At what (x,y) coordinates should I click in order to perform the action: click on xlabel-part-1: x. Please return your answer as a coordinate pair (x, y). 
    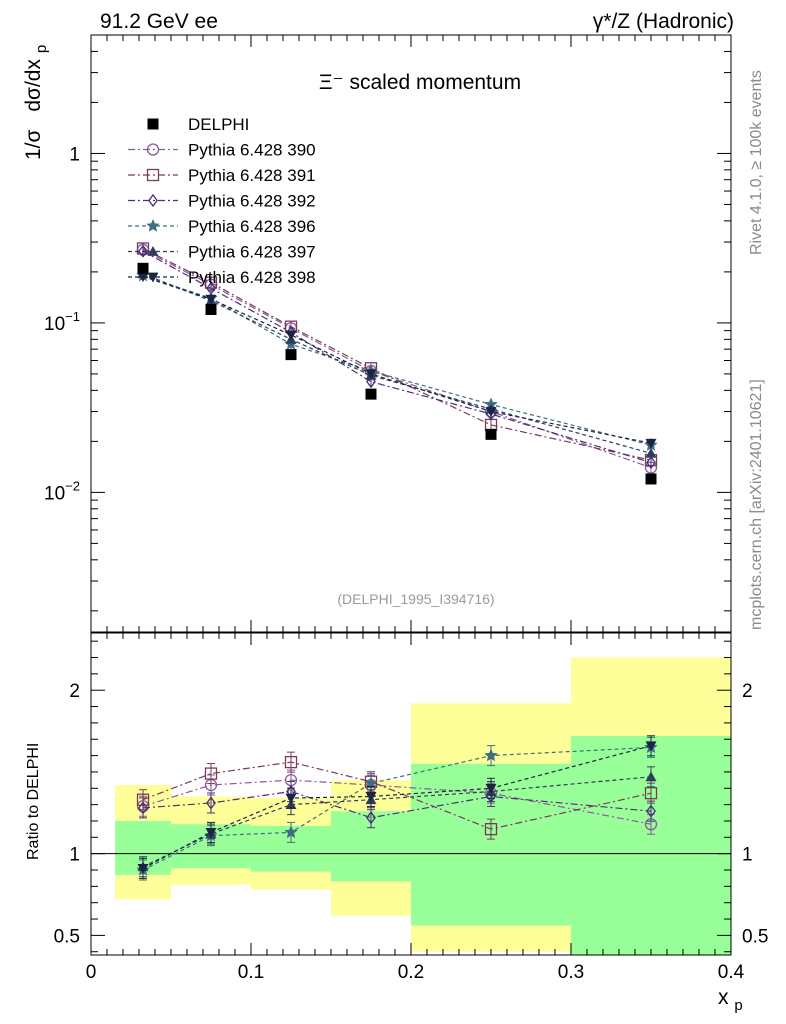
    Looking at the image, I should click on (723, 997).